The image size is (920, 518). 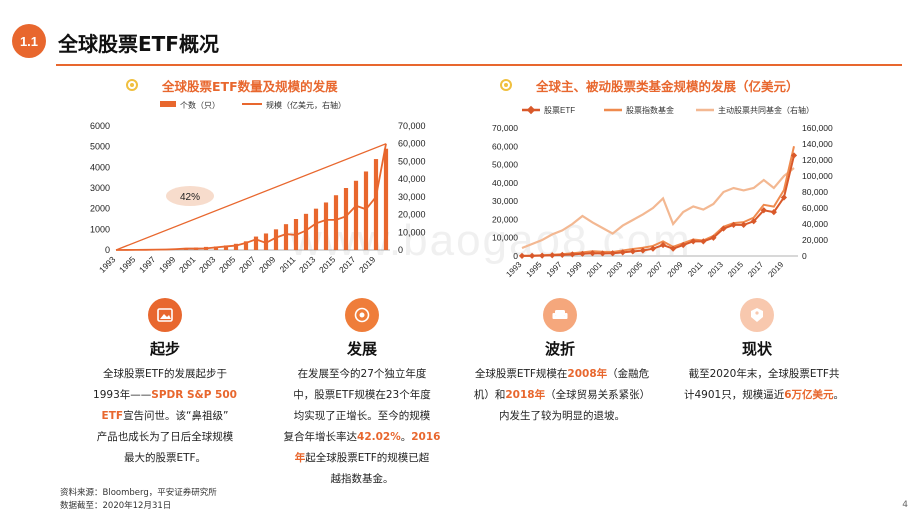 I want to click on legend-label: 股票ETF, so click(x=559, y=110).